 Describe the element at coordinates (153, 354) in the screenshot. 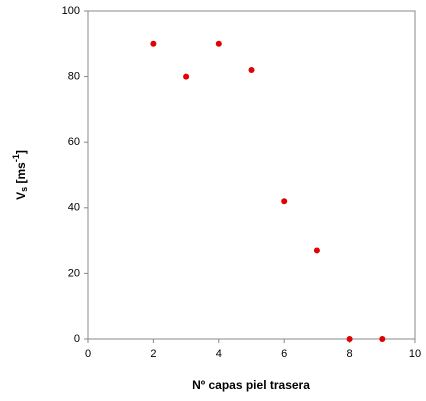

I see `x-tick-label: 2` at that location.